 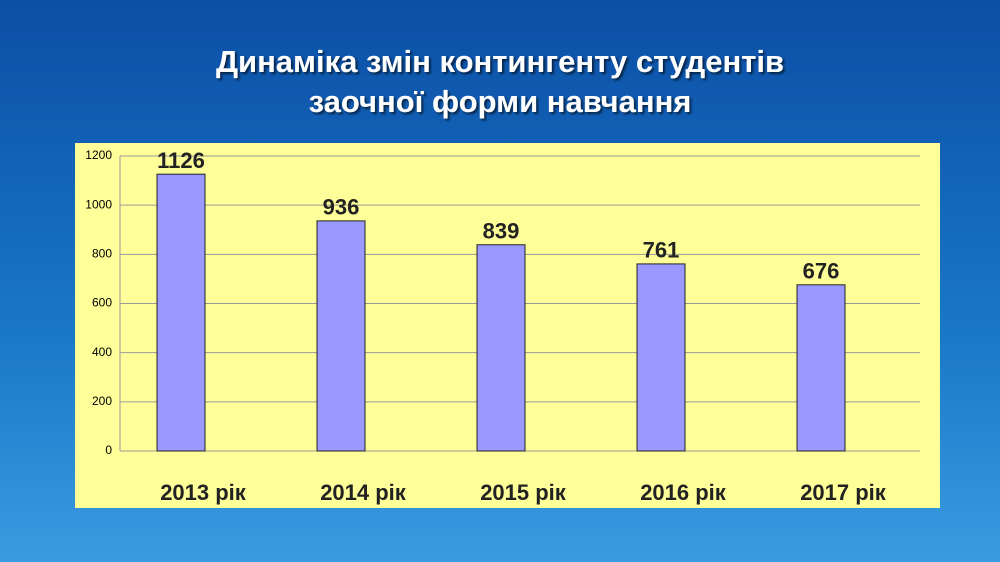 What do you see at coordinates (102, 254) in the screenshot?
I see `y-tick-label: 800` at bounding box center [102, 254].